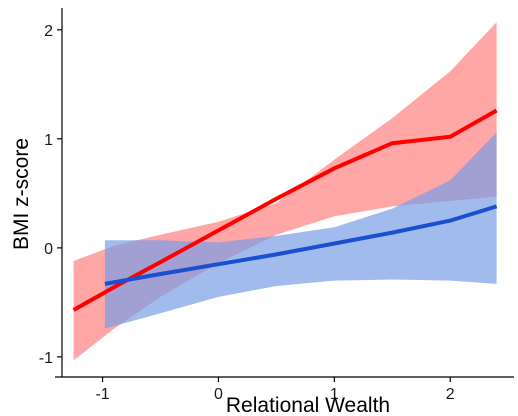 The height and width of the screenshot is (416, 518). I want to click on y-tick-label: 0, so click(48, 249).